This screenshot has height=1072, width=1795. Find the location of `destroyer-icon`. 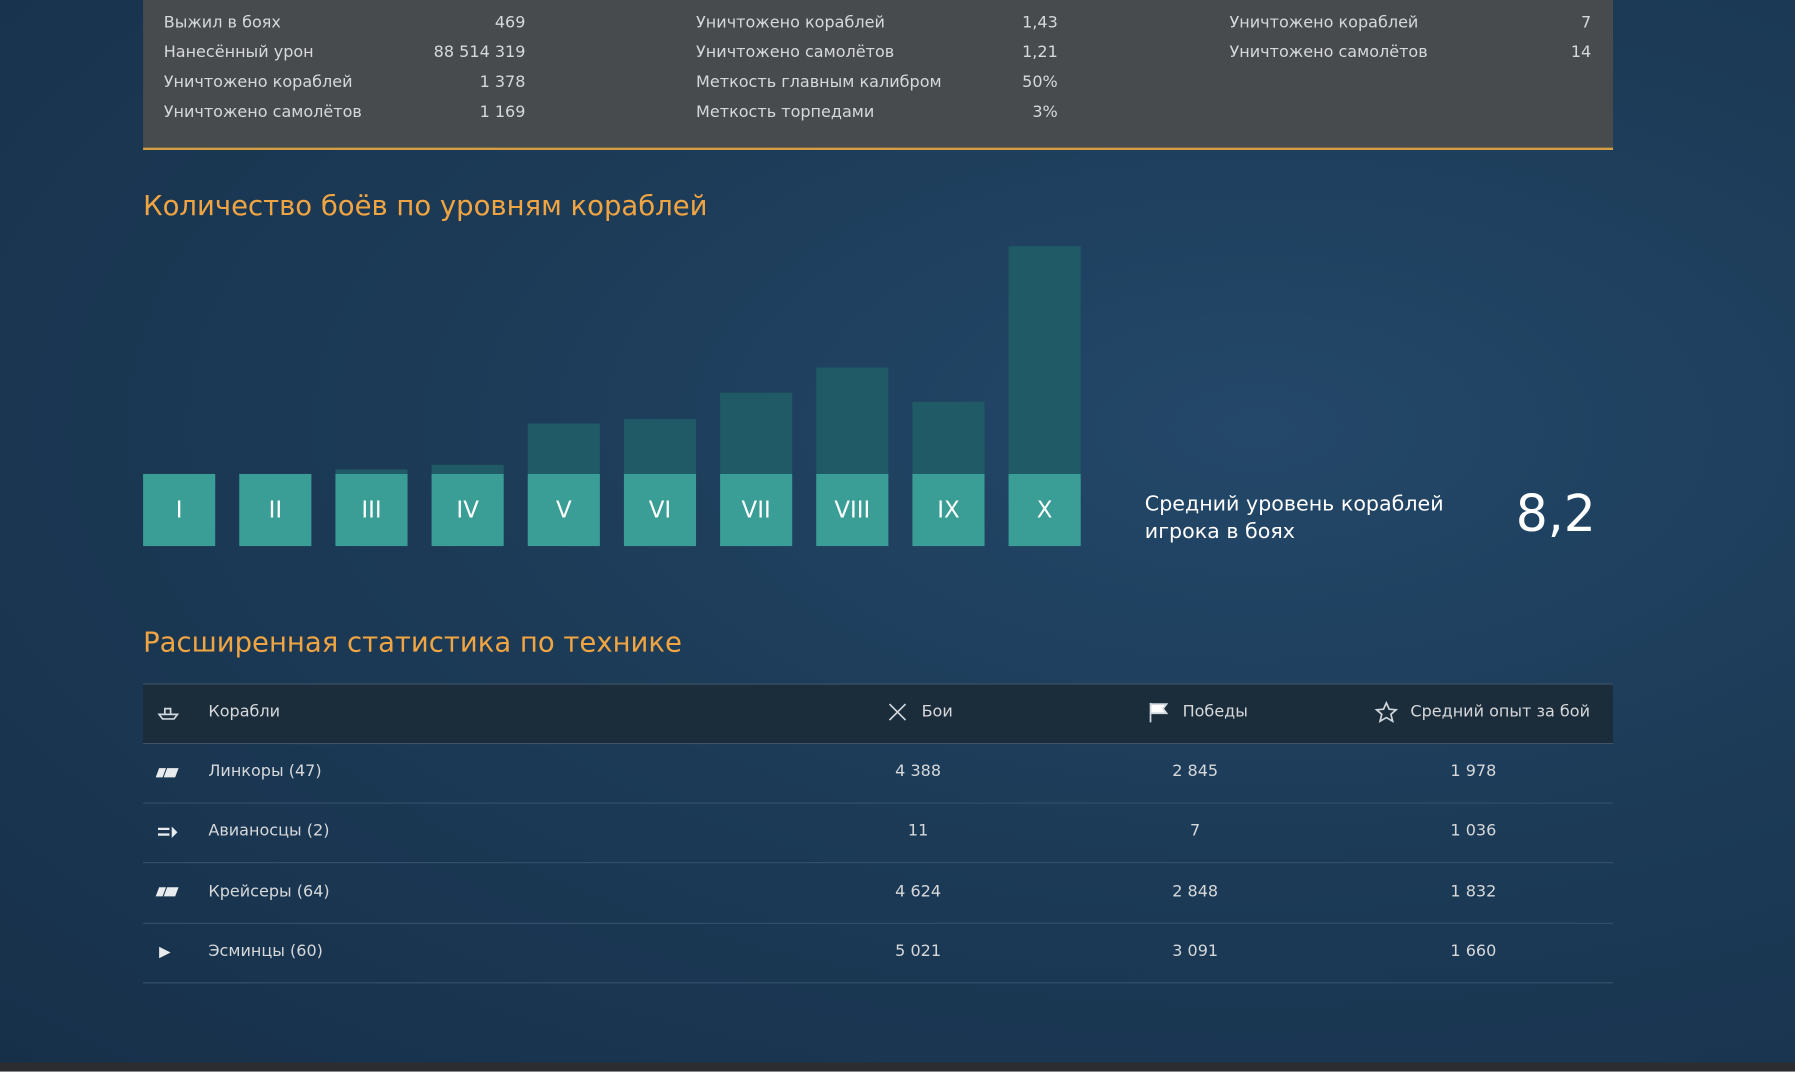

destroyer-icon is located at coordinates (165, 952).